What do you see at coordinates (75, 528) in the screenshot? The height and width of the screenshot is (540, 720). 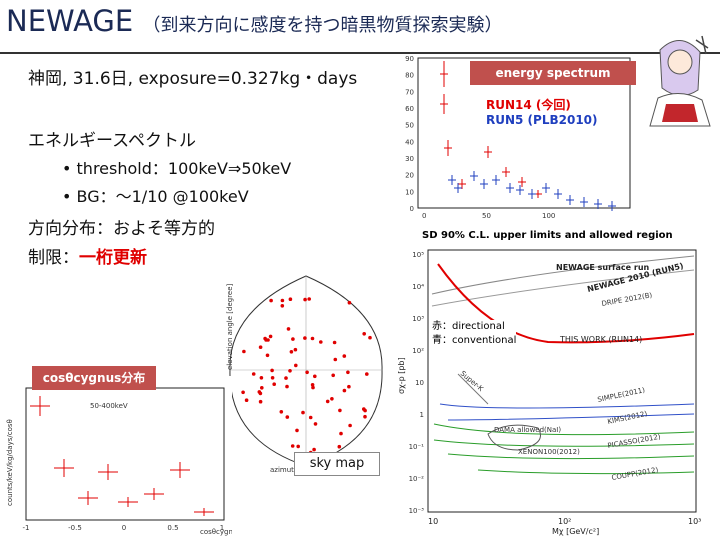 I see `cos-x-tick: -0.5` at bounding box center [75, 528].